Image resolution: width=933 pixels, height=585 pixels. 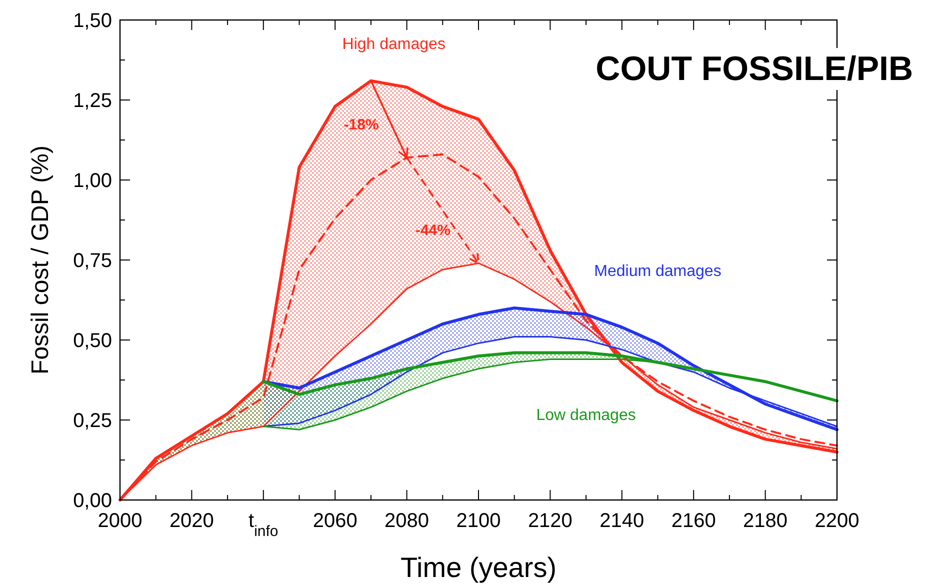 What do you see at coordinates (432, 231) in the screenshot?
I see `annotation: -44%` at bounding box center [432, 231].